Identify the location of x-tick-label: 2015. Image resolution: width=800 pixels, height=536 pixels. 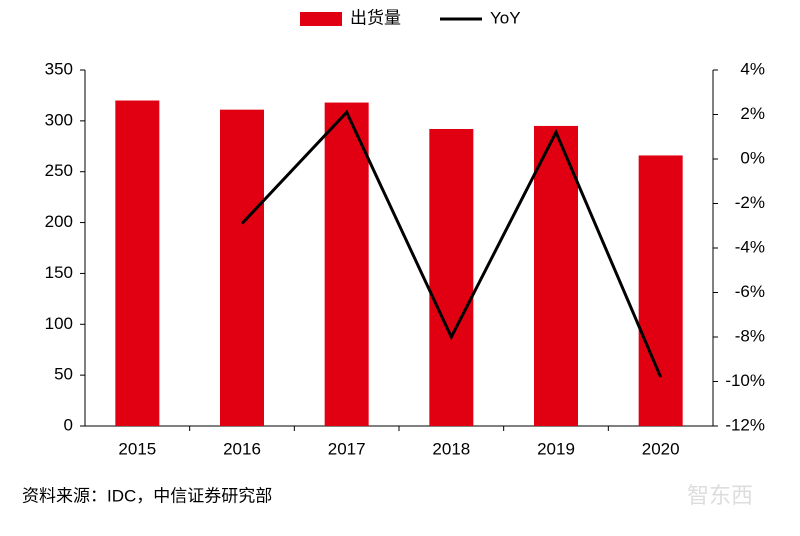
(137, 448).